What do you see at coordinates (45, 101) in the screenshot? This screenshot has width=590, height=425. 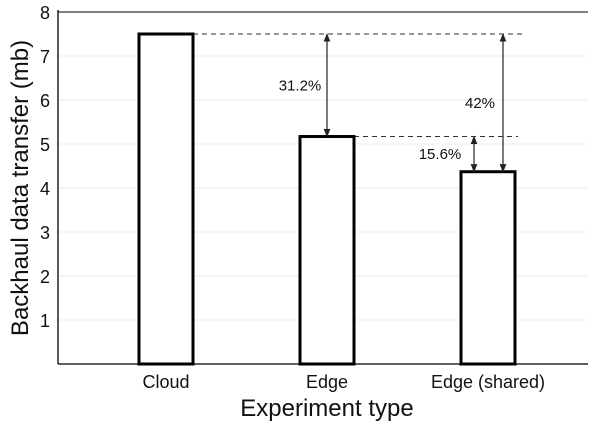 I see `y-tick-label: 6` at bounding box center [45, 101].